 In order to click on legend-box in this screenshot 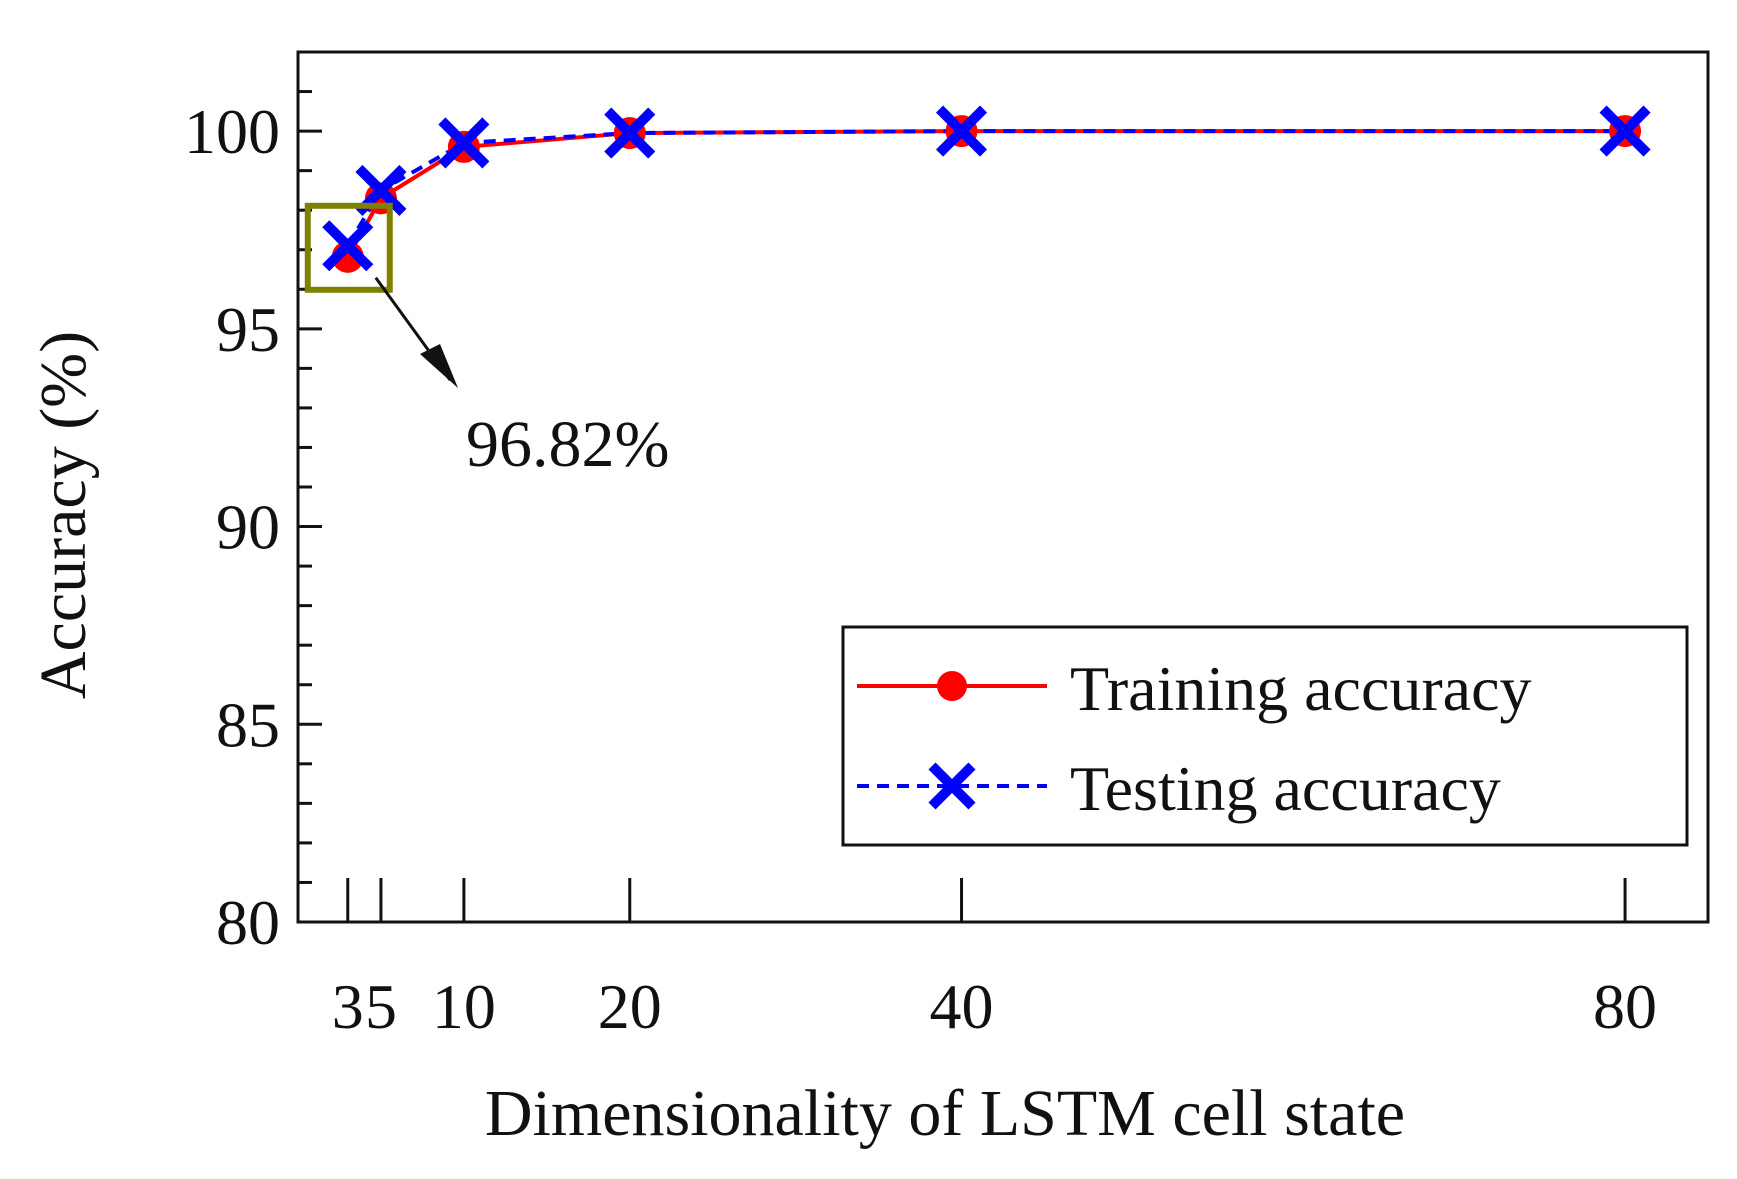, I will do `click(1265, 736)`.